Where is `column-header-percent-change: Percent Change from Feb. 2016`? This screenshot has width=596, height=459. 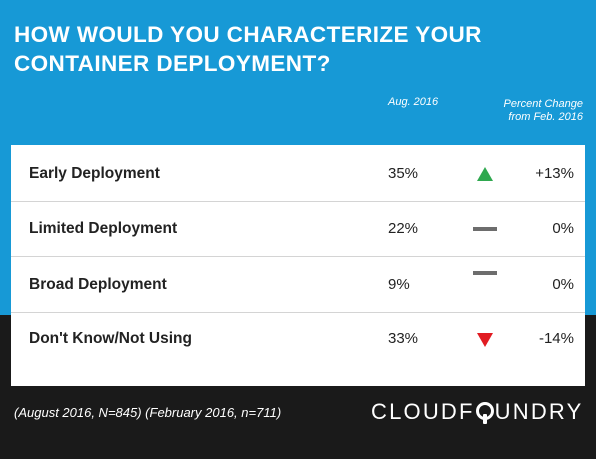
column-header-percent-change: Percent Change from Feb. 2016 is located at coordinates (543, 110).